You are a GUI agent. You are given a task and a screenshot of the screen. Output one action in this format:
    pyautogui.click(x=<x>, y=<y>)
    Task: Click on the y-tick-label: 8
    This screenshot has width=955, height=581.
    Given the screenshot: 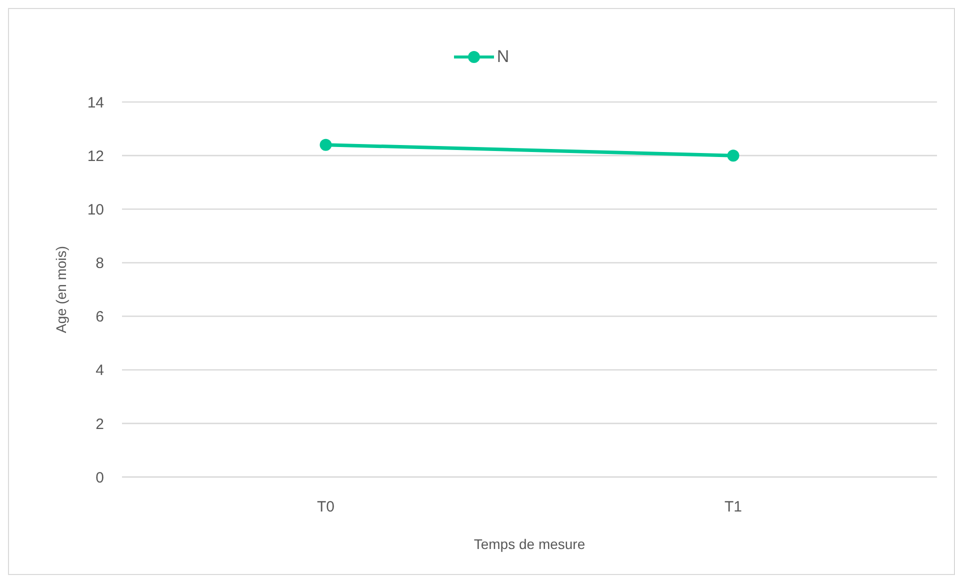 What is the action you would take?
    pyautogui.click(x=100, y=263)
    